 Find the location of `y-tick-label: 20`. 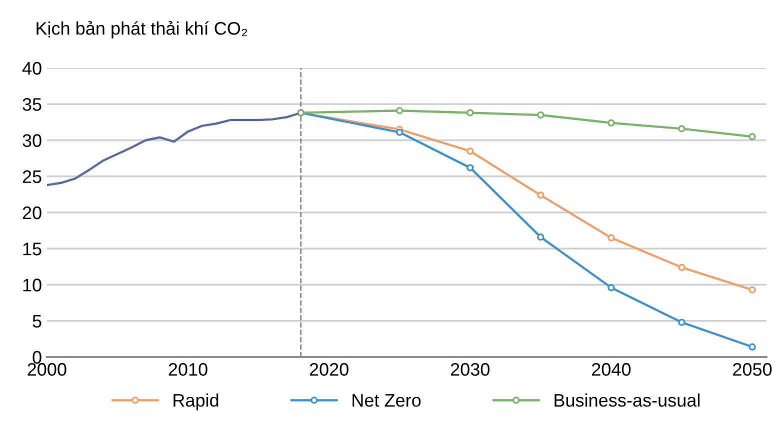

y-tick-label: 20 is located at coordinates (32, 213).